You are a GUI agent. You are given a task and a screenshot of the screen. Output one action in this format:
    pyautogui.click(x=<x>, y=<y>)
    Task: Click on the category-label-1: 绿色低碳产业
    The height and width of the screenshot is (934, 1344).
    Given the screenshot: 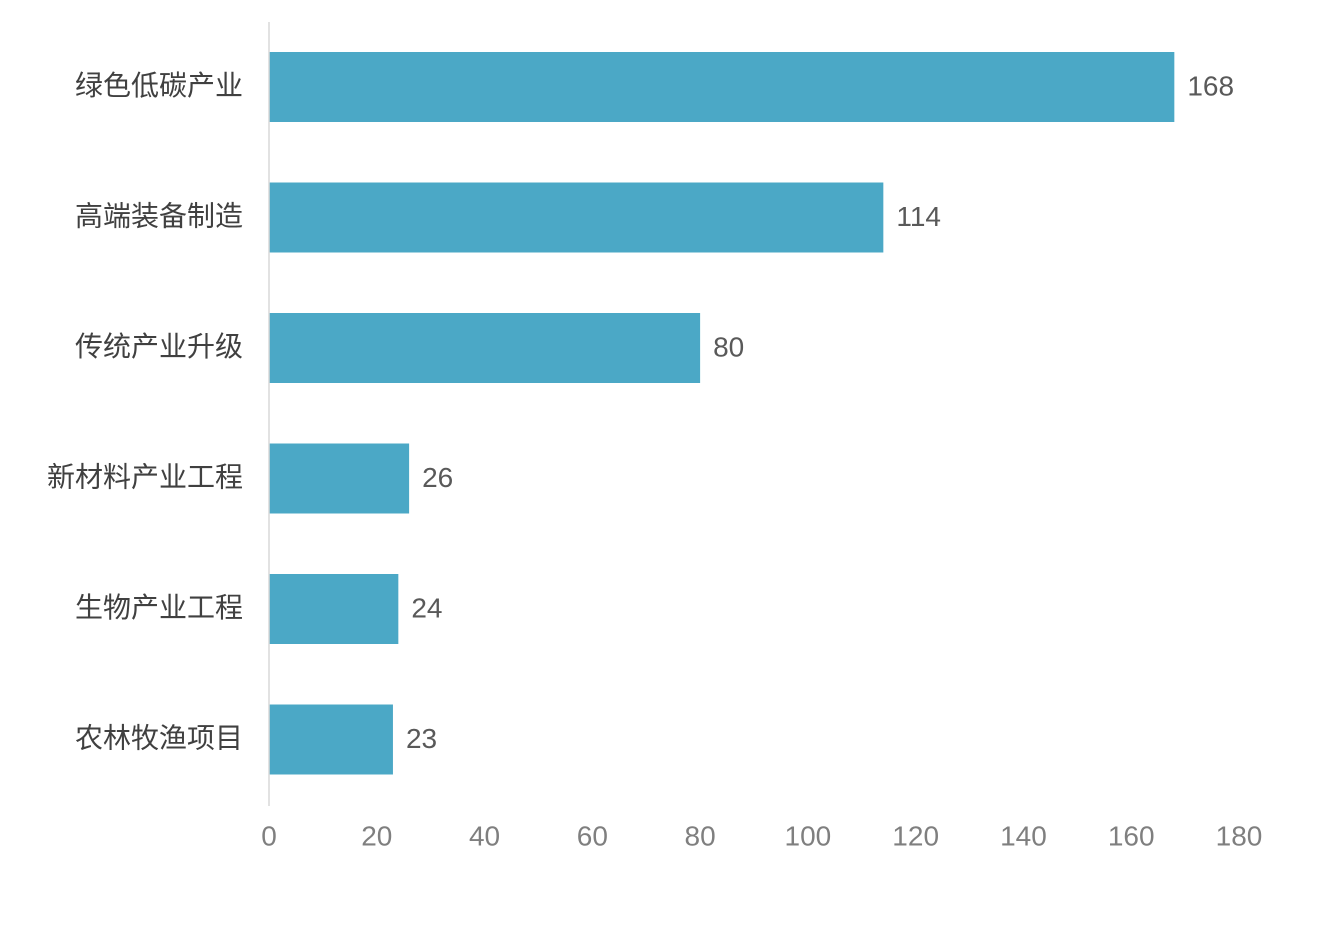 What is the action you would take?
    pyautogui.click(x=159, y=85)
    